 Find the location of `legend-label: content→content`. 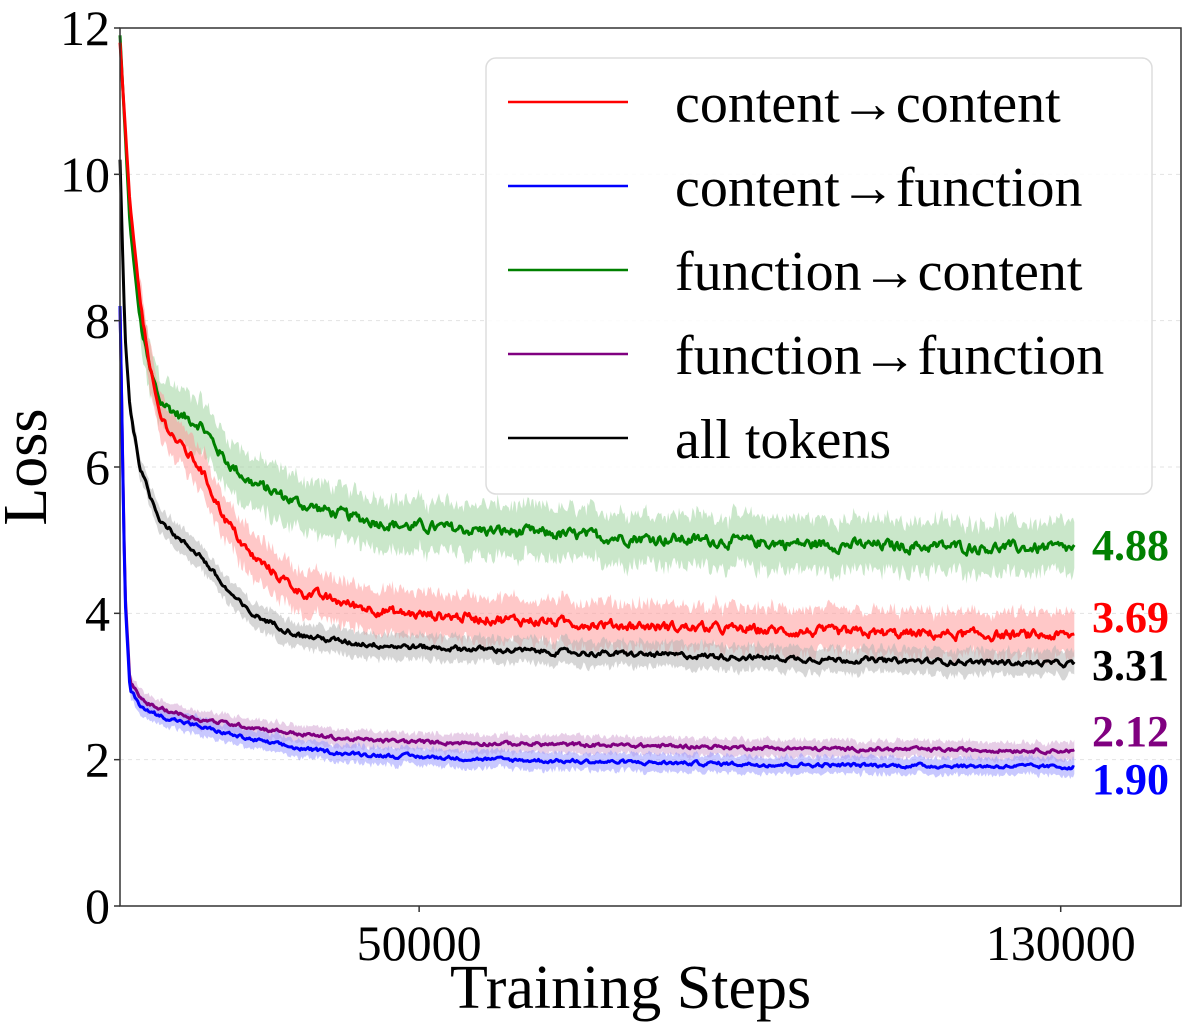

legend-label: content→content is located at coordinates (868, 104).